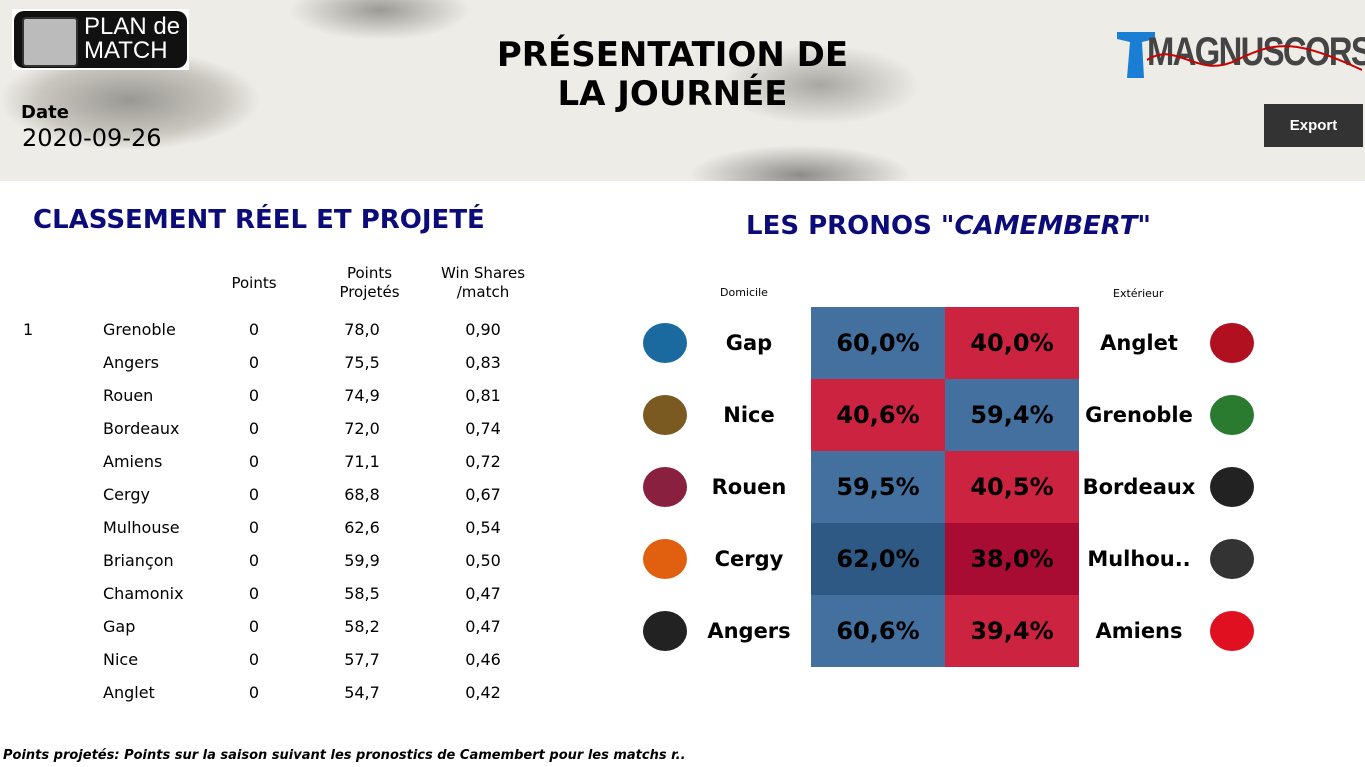 The height and width of the screenshot is (767, 1365). I want to click on standings-projected: 72,0, so click(362, 428).